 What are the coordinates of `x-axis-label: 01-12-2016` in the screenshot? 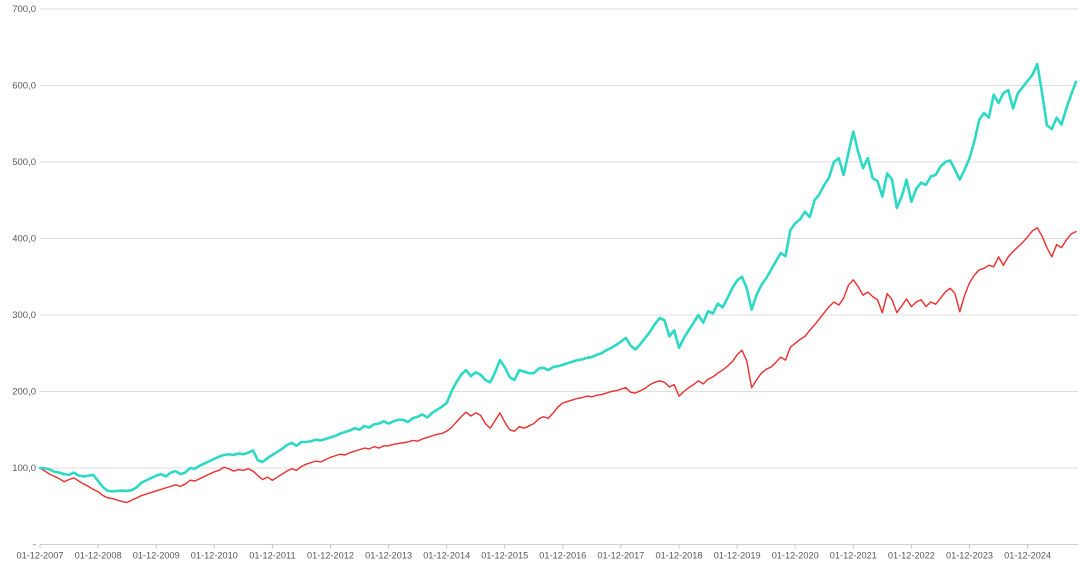 It's located at (562, 556).